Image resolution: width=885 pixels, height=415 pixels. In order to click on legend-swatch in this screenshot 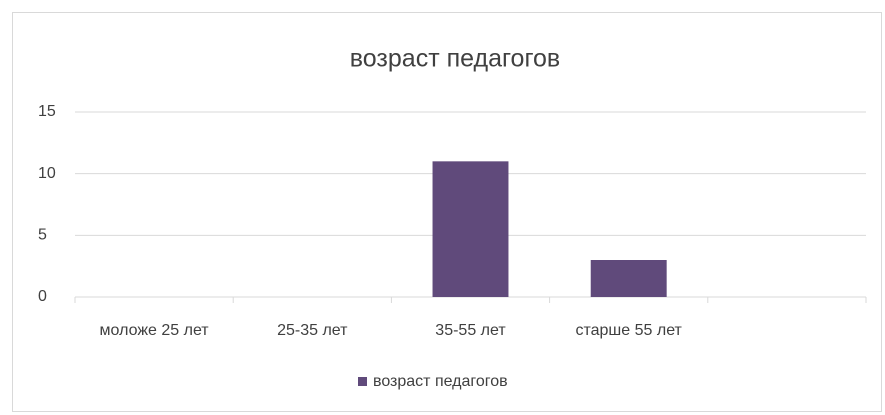, I will do `click(362, 381)`.